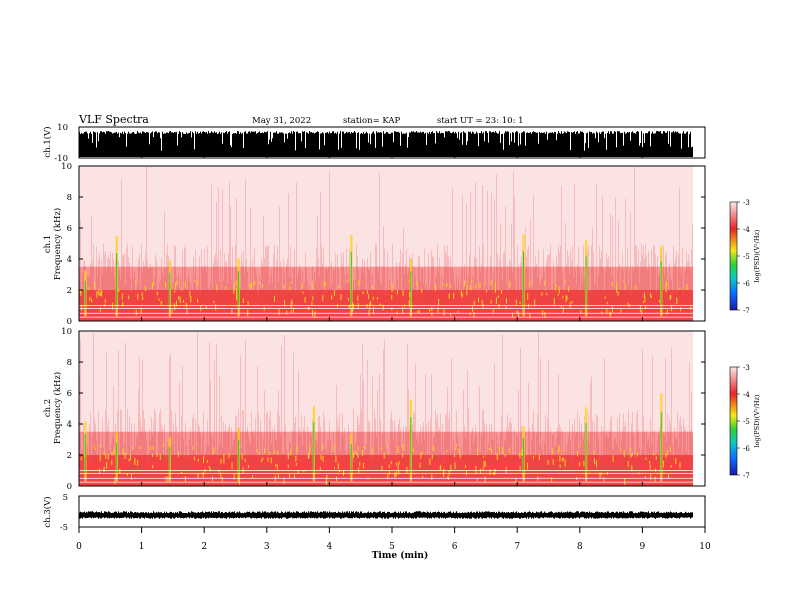 This screenshot has width=792, height=612. I want to click on spec2-ylabel-freq: Frequency (kHz), so click(57, 408).